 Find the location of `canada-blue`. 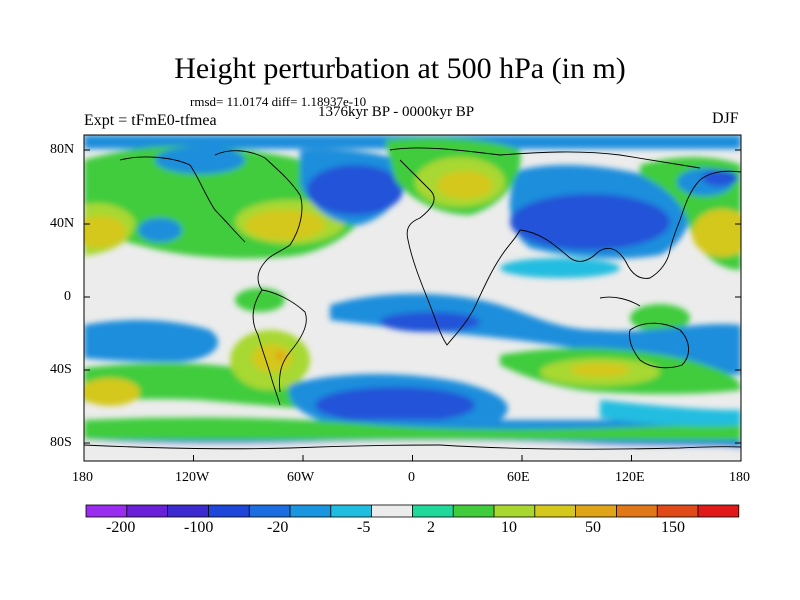

canada-blue is located at coordinates (200, 160).